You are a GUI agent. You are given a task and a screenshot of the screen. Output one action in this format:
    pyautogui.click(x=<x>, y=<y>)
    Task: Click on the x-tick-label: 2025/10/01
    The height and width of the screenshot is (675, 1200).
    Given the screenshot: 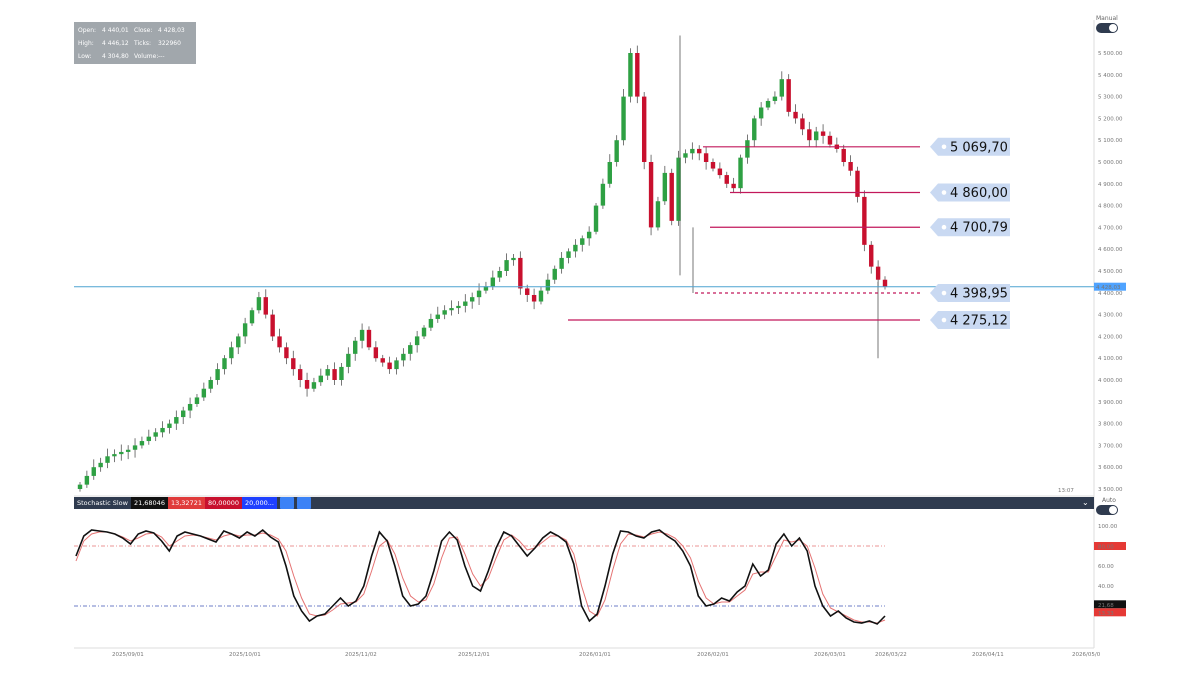 What is the action you would take?
    pyautogui.click(x=245, y=655)
    